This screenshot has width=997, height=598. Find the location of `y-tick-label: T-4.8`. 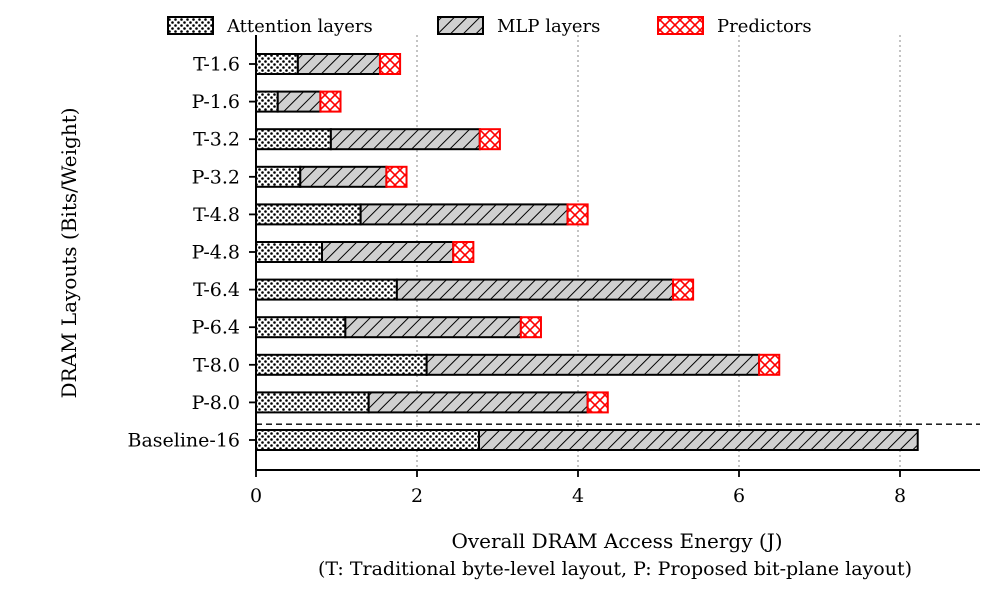

y-tick-label: T-4.8 is located at coordinates (216, 215).